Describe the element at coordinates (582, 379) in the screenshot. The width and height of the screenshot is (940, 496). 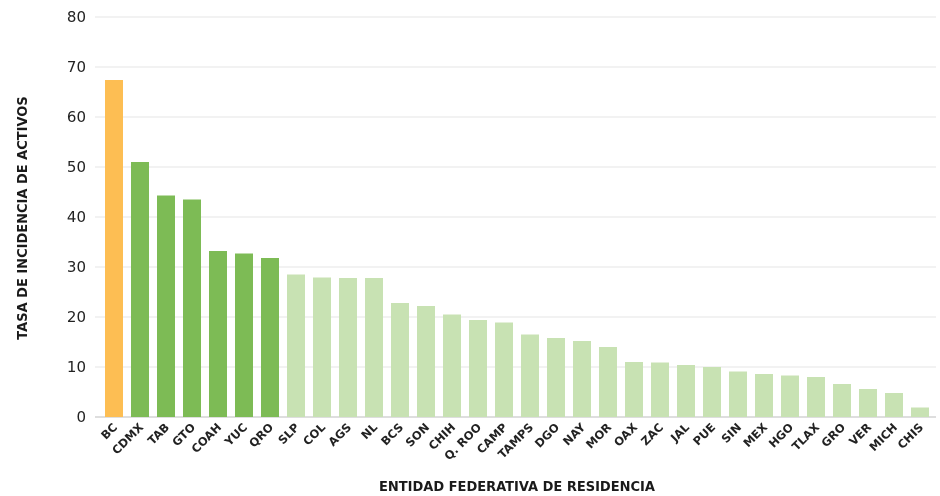
I see `bar-nay` at that location.